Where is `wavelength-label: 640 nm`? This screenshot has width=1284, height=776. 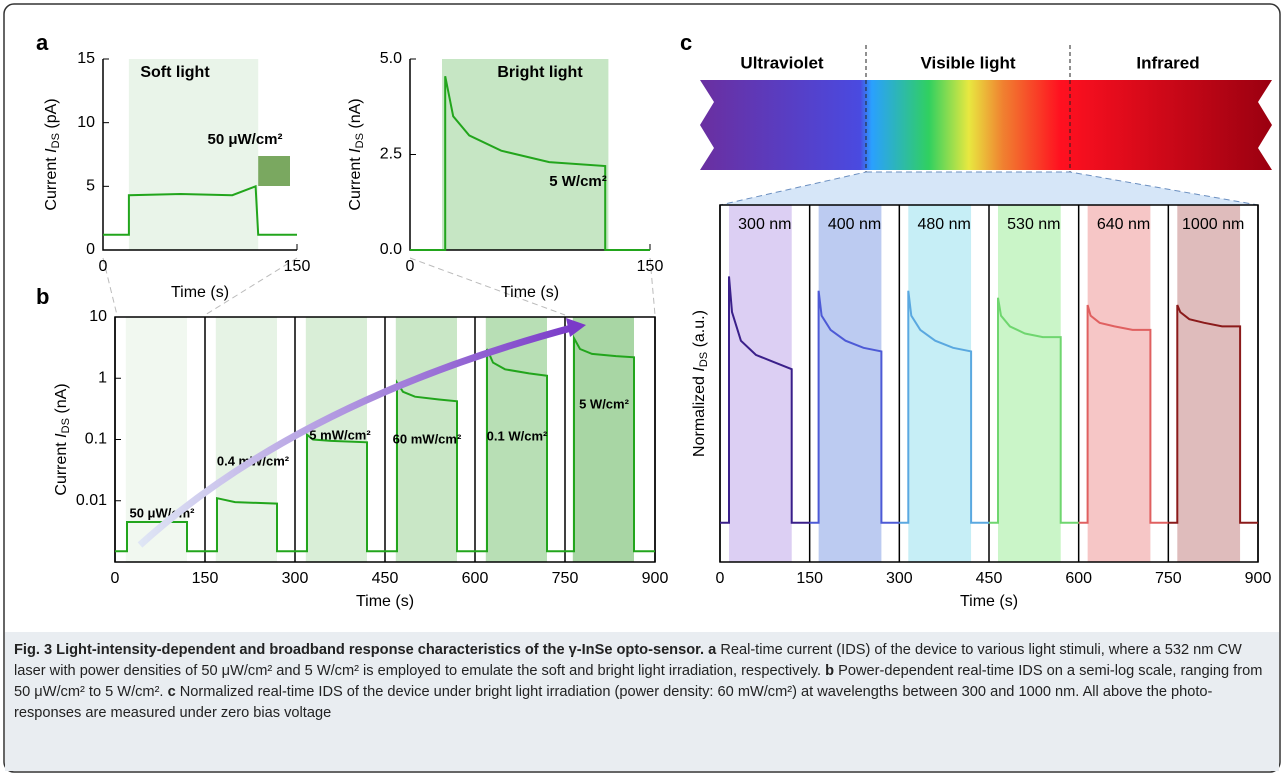 wavelength-label: 640 nm is located at coordinates (1123, 224).